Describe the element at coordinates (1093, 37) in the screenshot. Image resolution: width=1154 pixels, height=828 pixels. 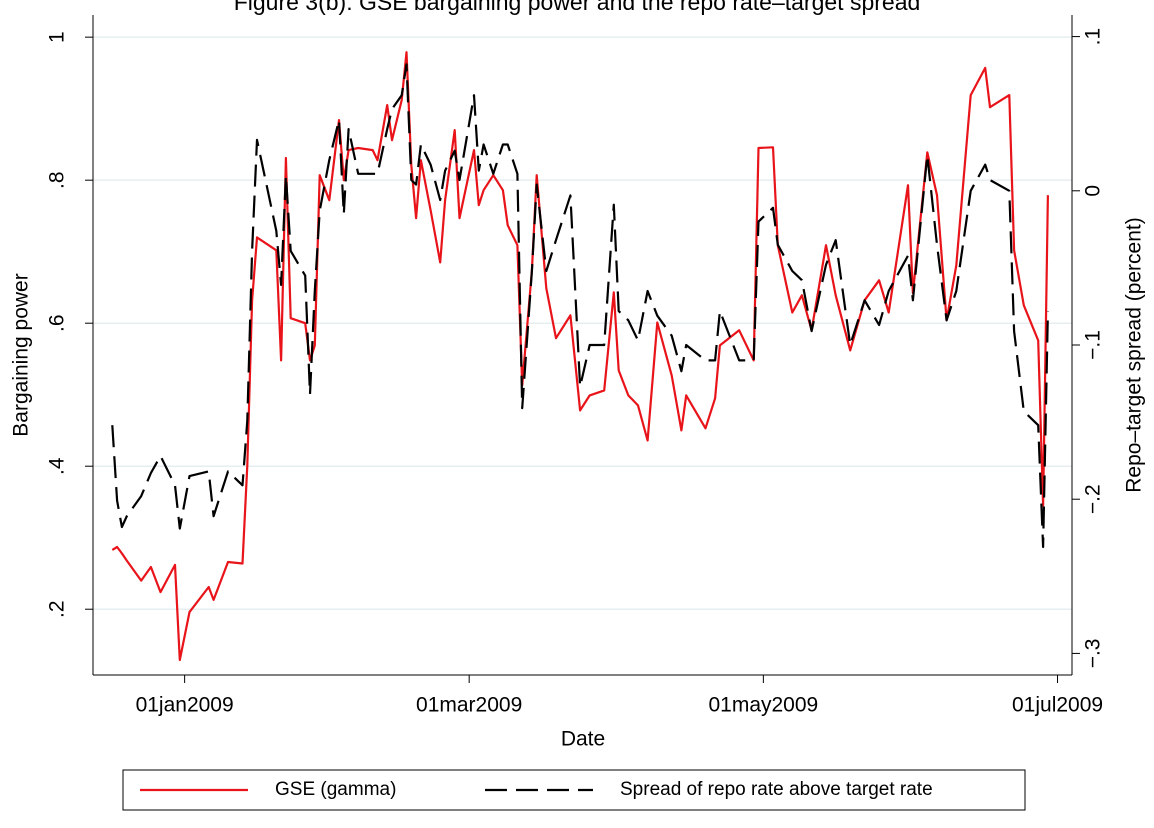
I see `y2-tick-label: .1` at that location.